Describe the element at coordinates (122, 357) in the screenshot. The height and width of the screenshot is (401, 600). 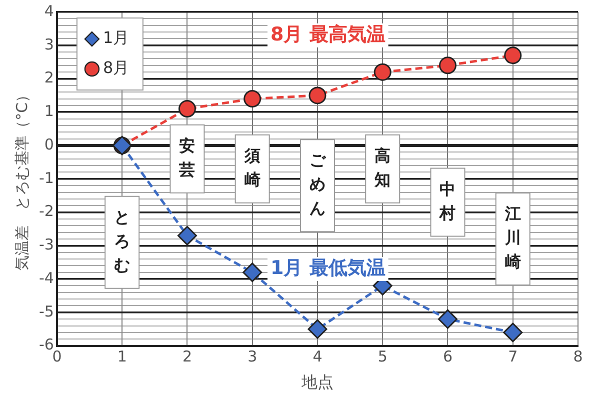
I see `x-tick-label: 1` at that location.